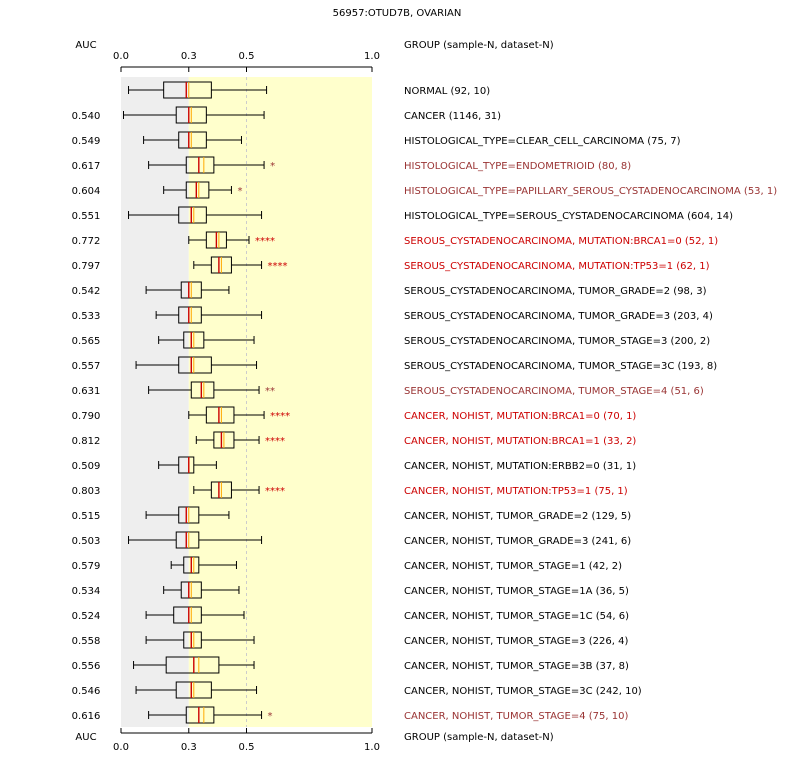 The width and height of the screenshot is (792, 780). Describe the element at coordinates (86, 541) in the screenshot. I see `auc-value: 0.503` at that location.